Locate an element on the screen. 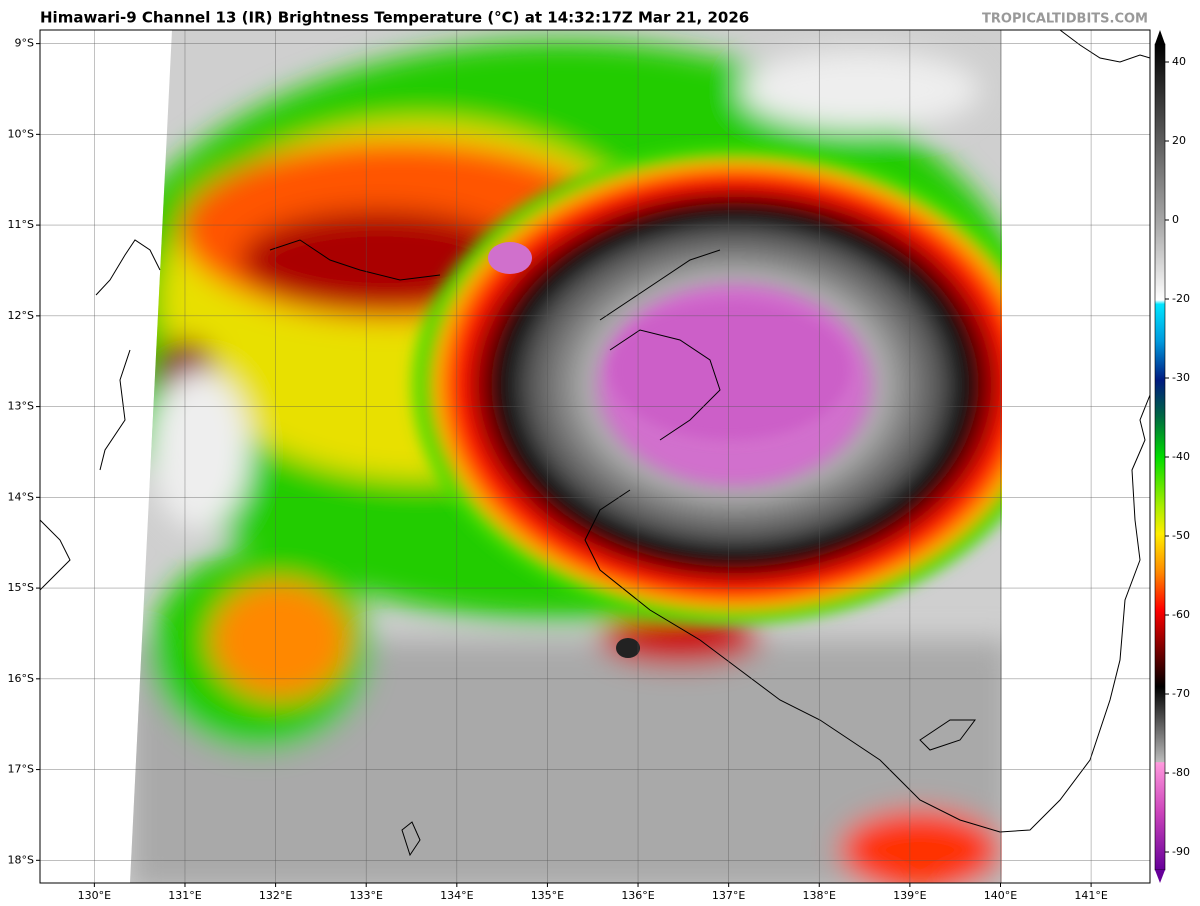  y-tick-label: 17°S is located at coordinates (21, 769).